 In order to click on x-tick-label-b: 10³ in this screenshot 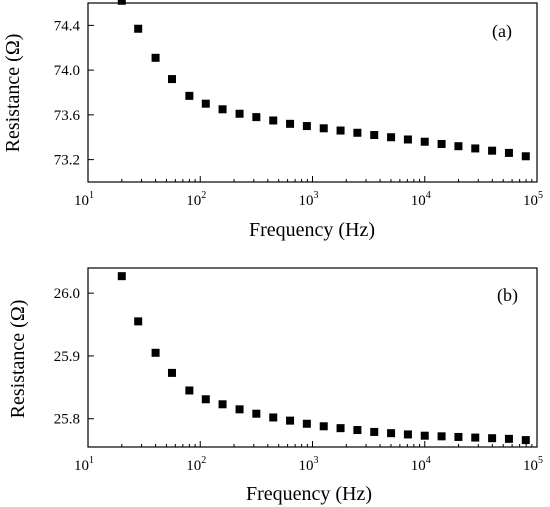, I will do `click(309, 464)`.